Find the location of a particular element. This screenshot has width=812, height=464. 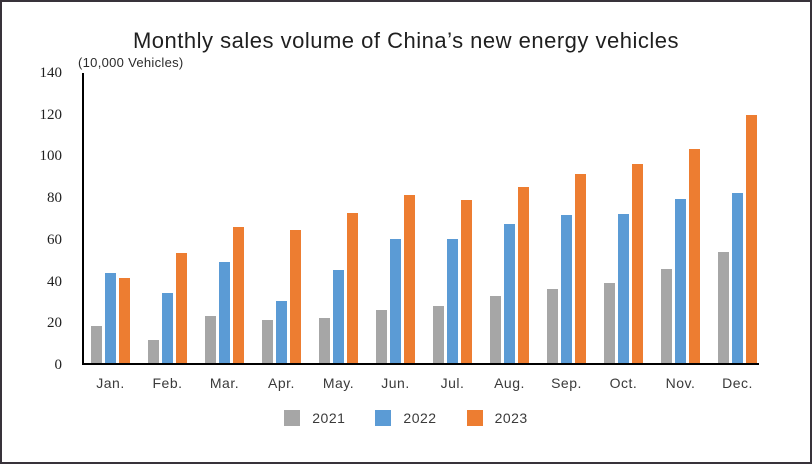

bar-group-mar is located at coordinates (224, 295).